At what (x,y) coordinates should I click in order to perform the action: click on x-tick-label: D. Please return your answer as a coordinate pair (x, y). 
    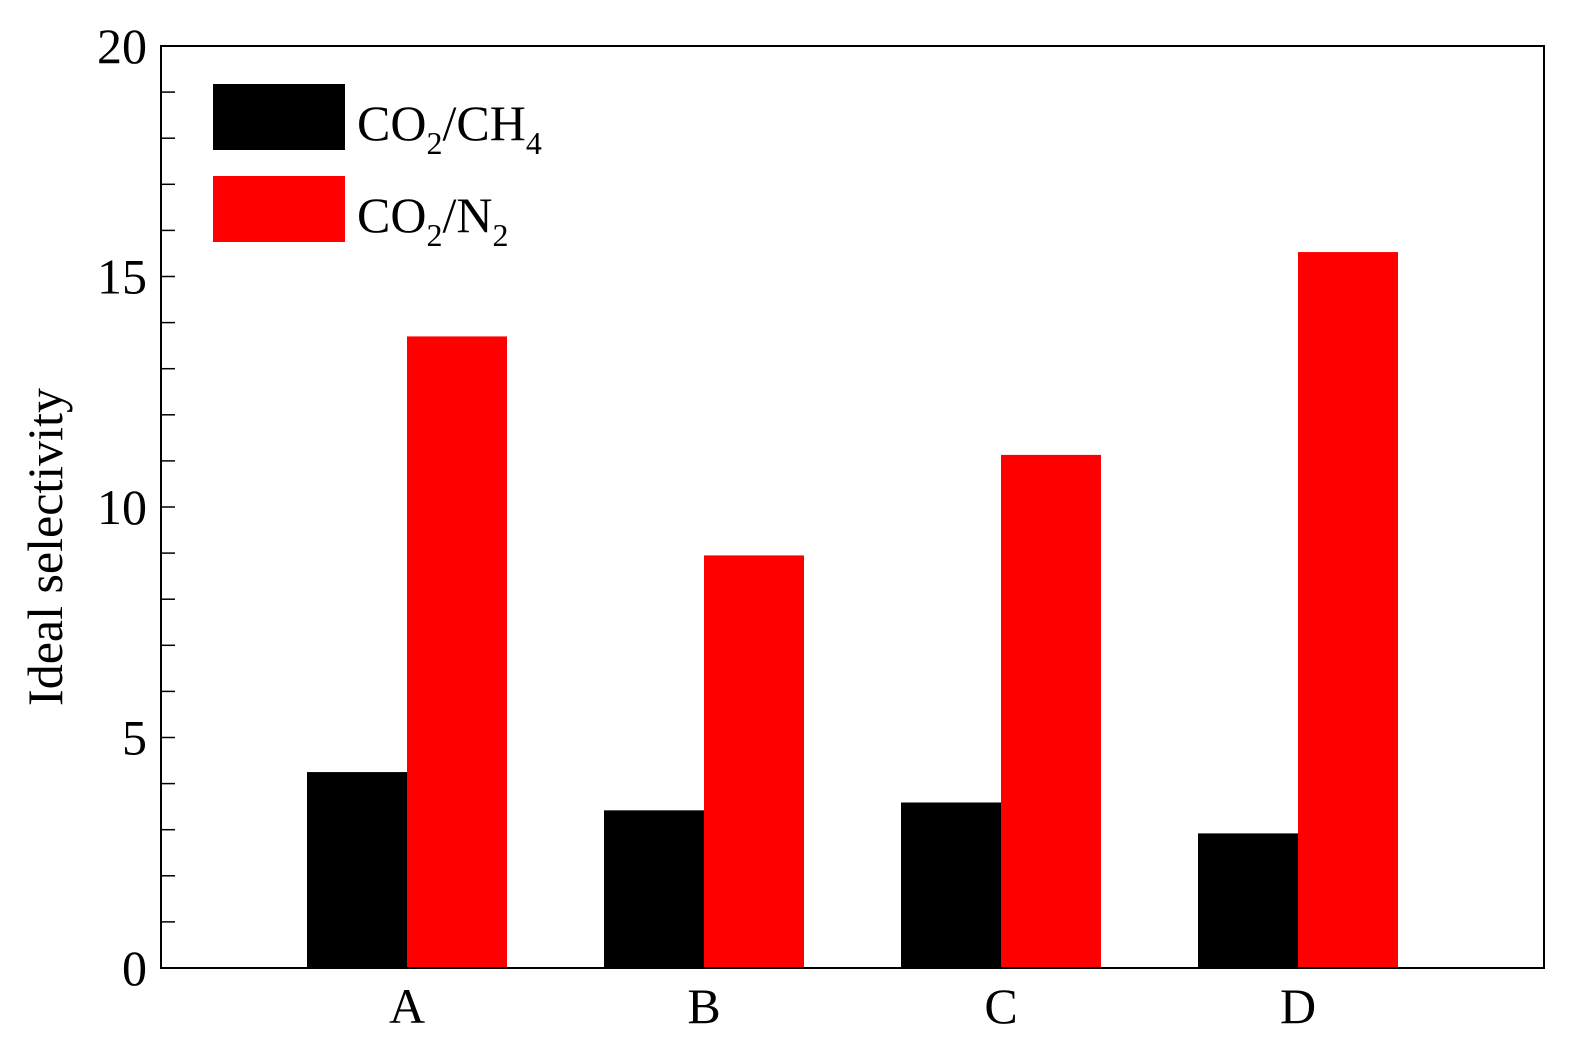
    Looking at the image, I should click on (1298, 1006).